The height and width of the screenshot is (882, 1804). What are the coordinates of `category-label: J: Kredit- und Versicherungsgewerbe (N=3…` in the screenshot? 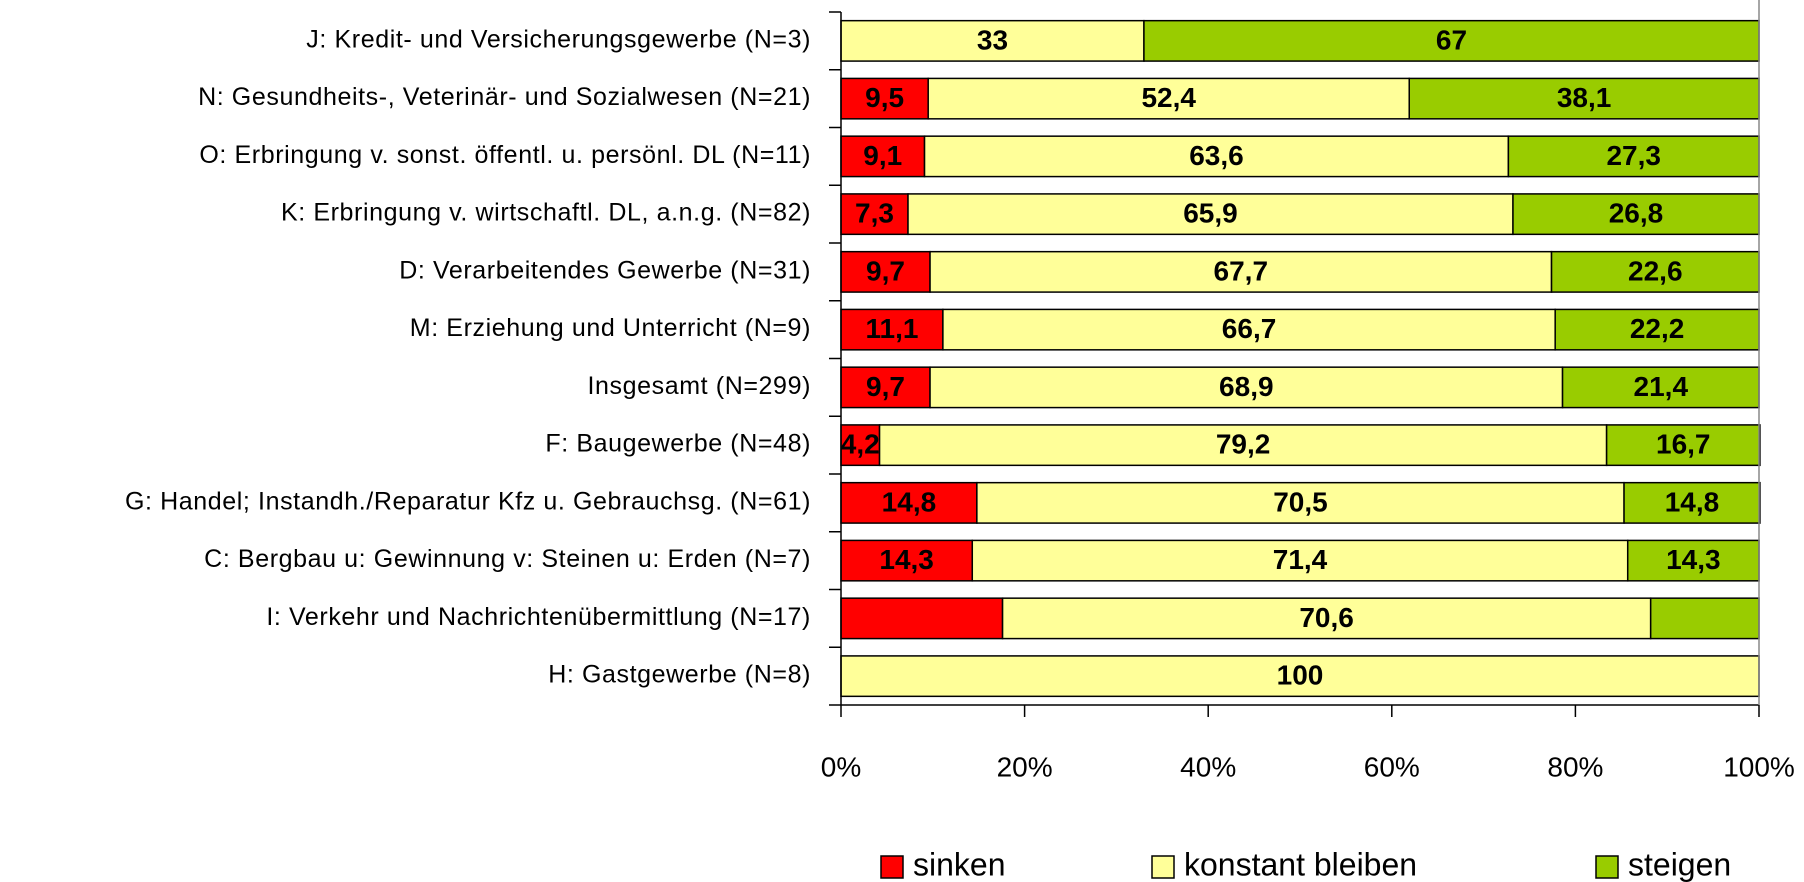 It's located at (558, 39).